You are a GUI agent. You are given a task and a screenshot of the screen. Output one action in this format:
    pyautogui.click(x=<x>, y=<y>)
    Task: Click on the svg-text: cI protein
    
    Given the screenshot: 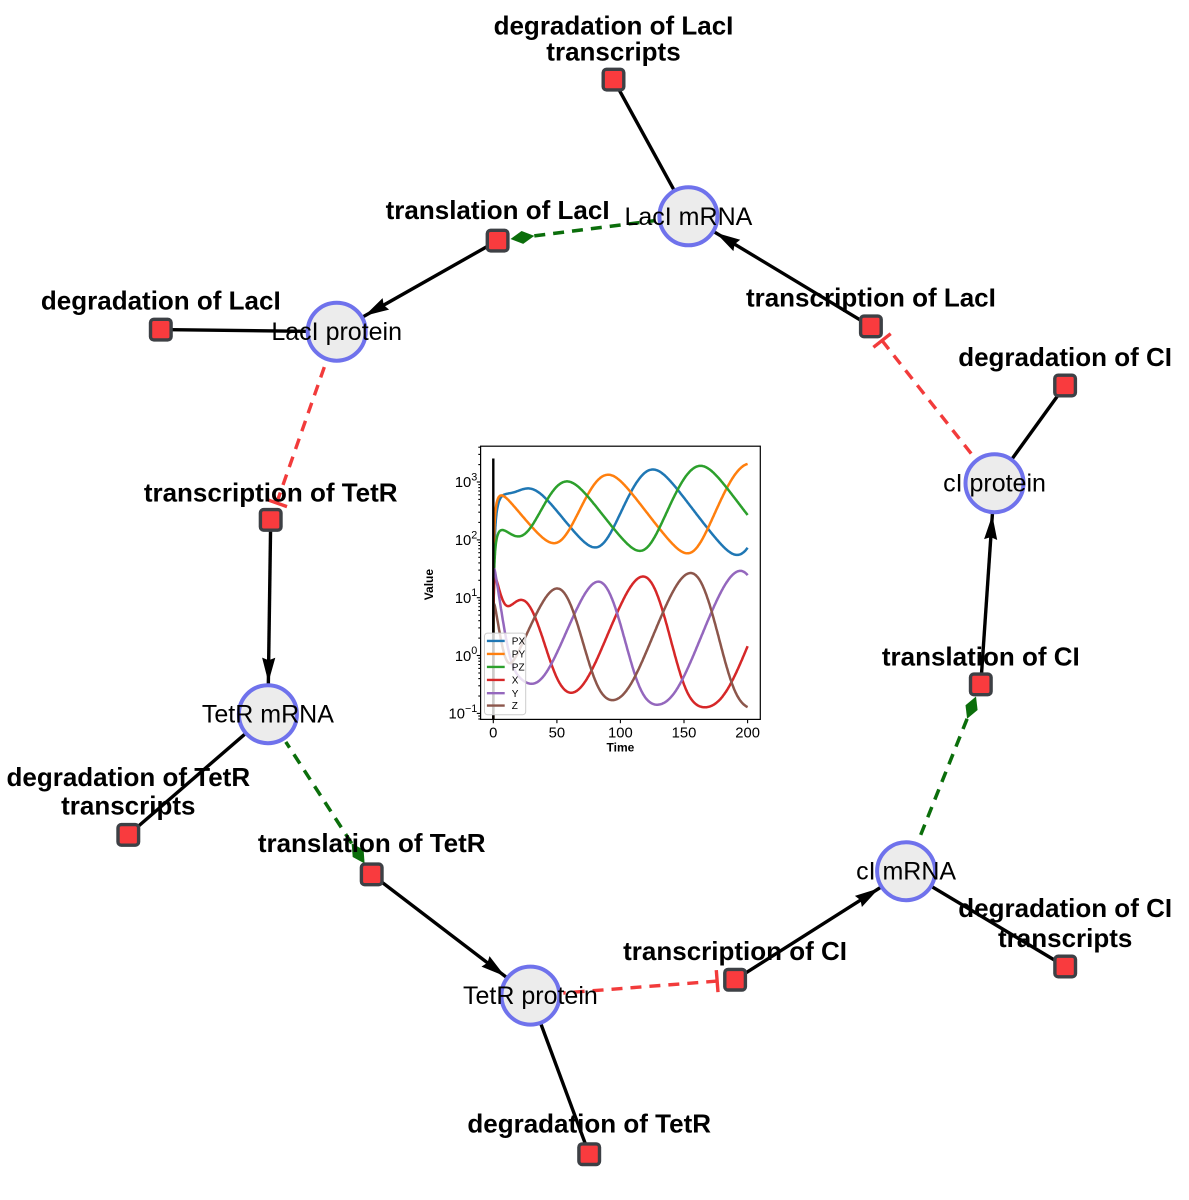 What is the action you would take?
    pyautogui.click(x=994, y=484)
    